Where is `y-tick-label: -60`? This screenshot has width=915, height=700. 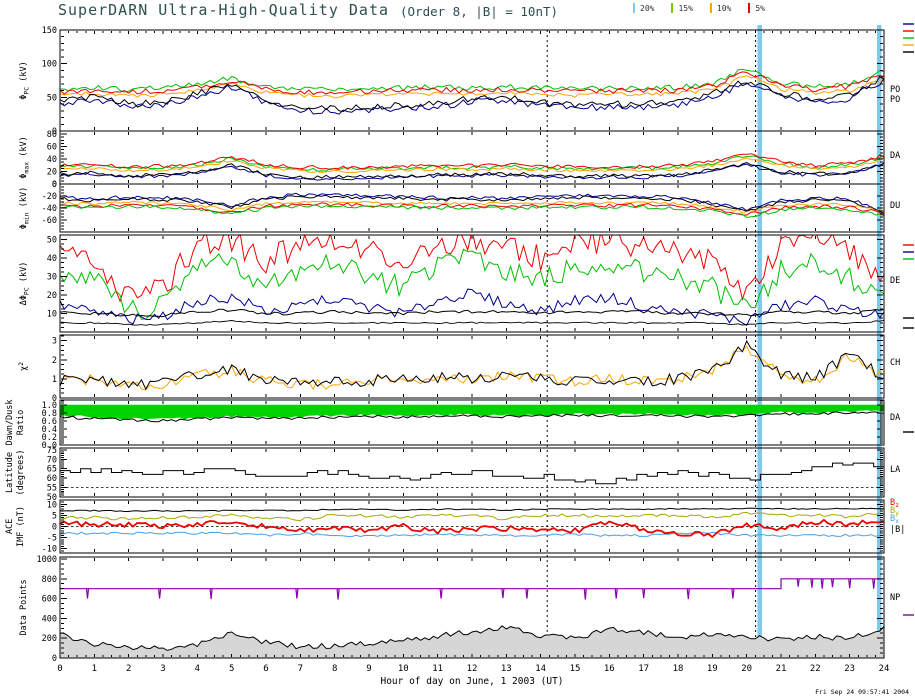
y-tick-label: -60 is located at coordinates (49, 221).